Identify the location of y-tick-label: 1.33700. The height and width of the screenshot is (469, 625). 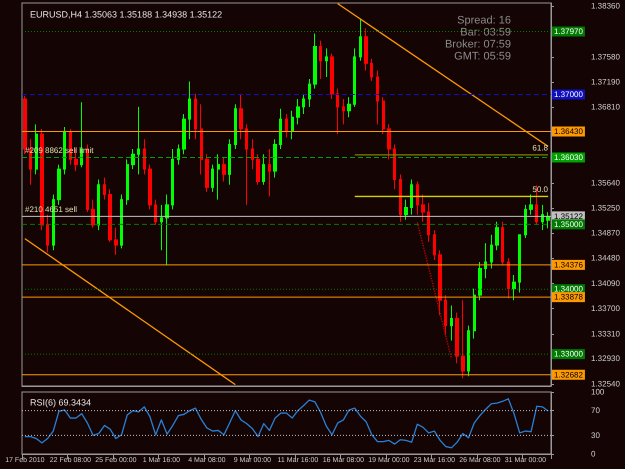
(605, 309).